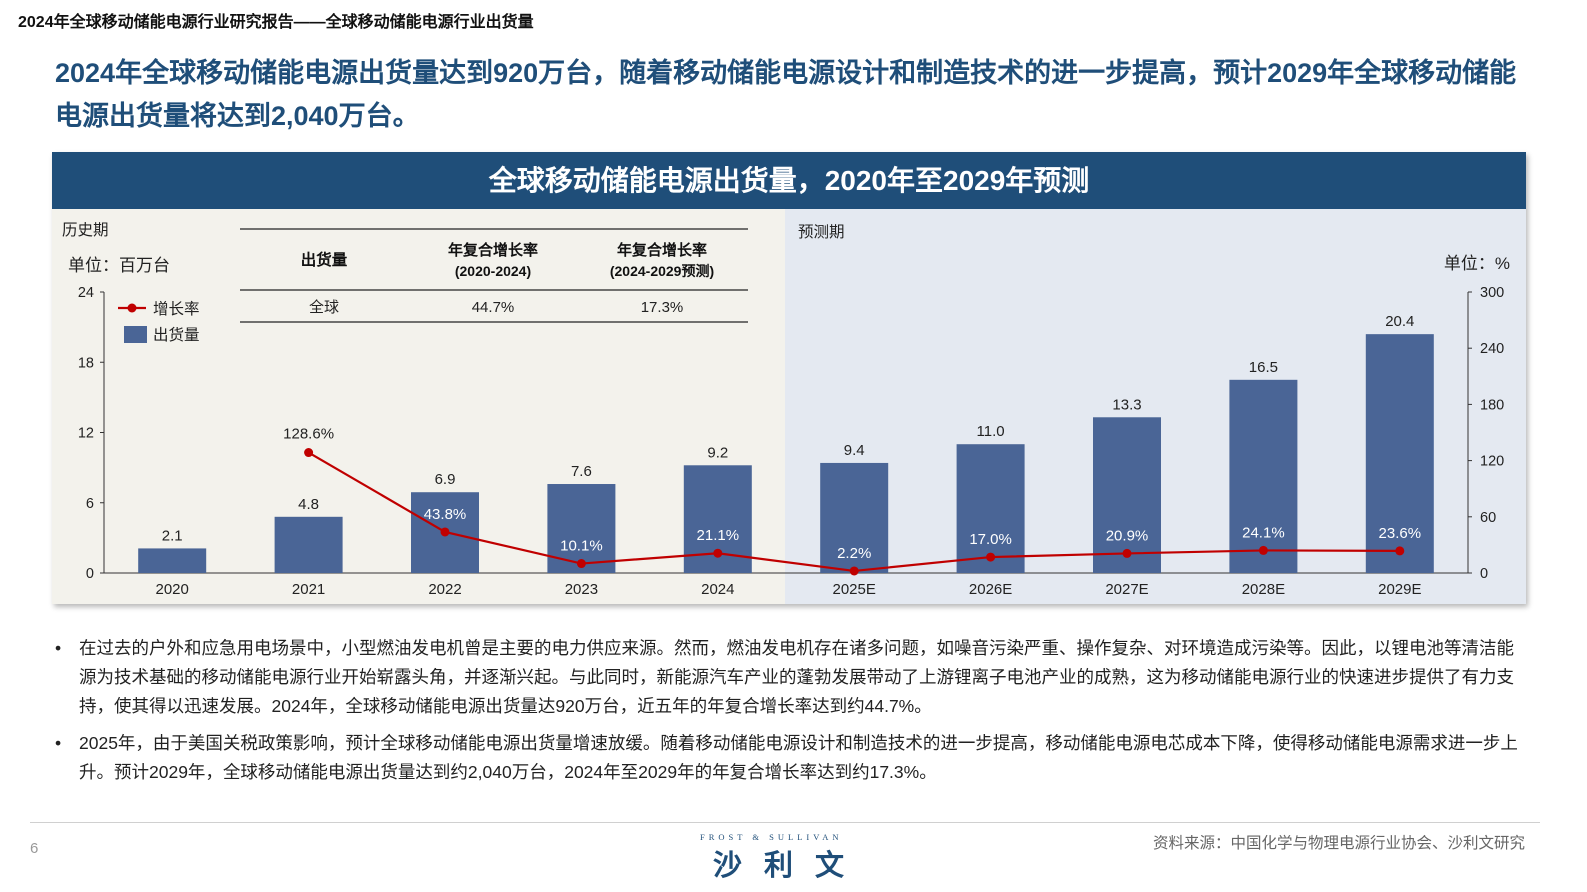 The image size is (1587, 892). What do you see at coordinates (1338, 843) in the screenshot?
I see `source-note: 资料来源：中国化学与物理电源行业协会、沙利文研究` at bounding box center [1338, 843].